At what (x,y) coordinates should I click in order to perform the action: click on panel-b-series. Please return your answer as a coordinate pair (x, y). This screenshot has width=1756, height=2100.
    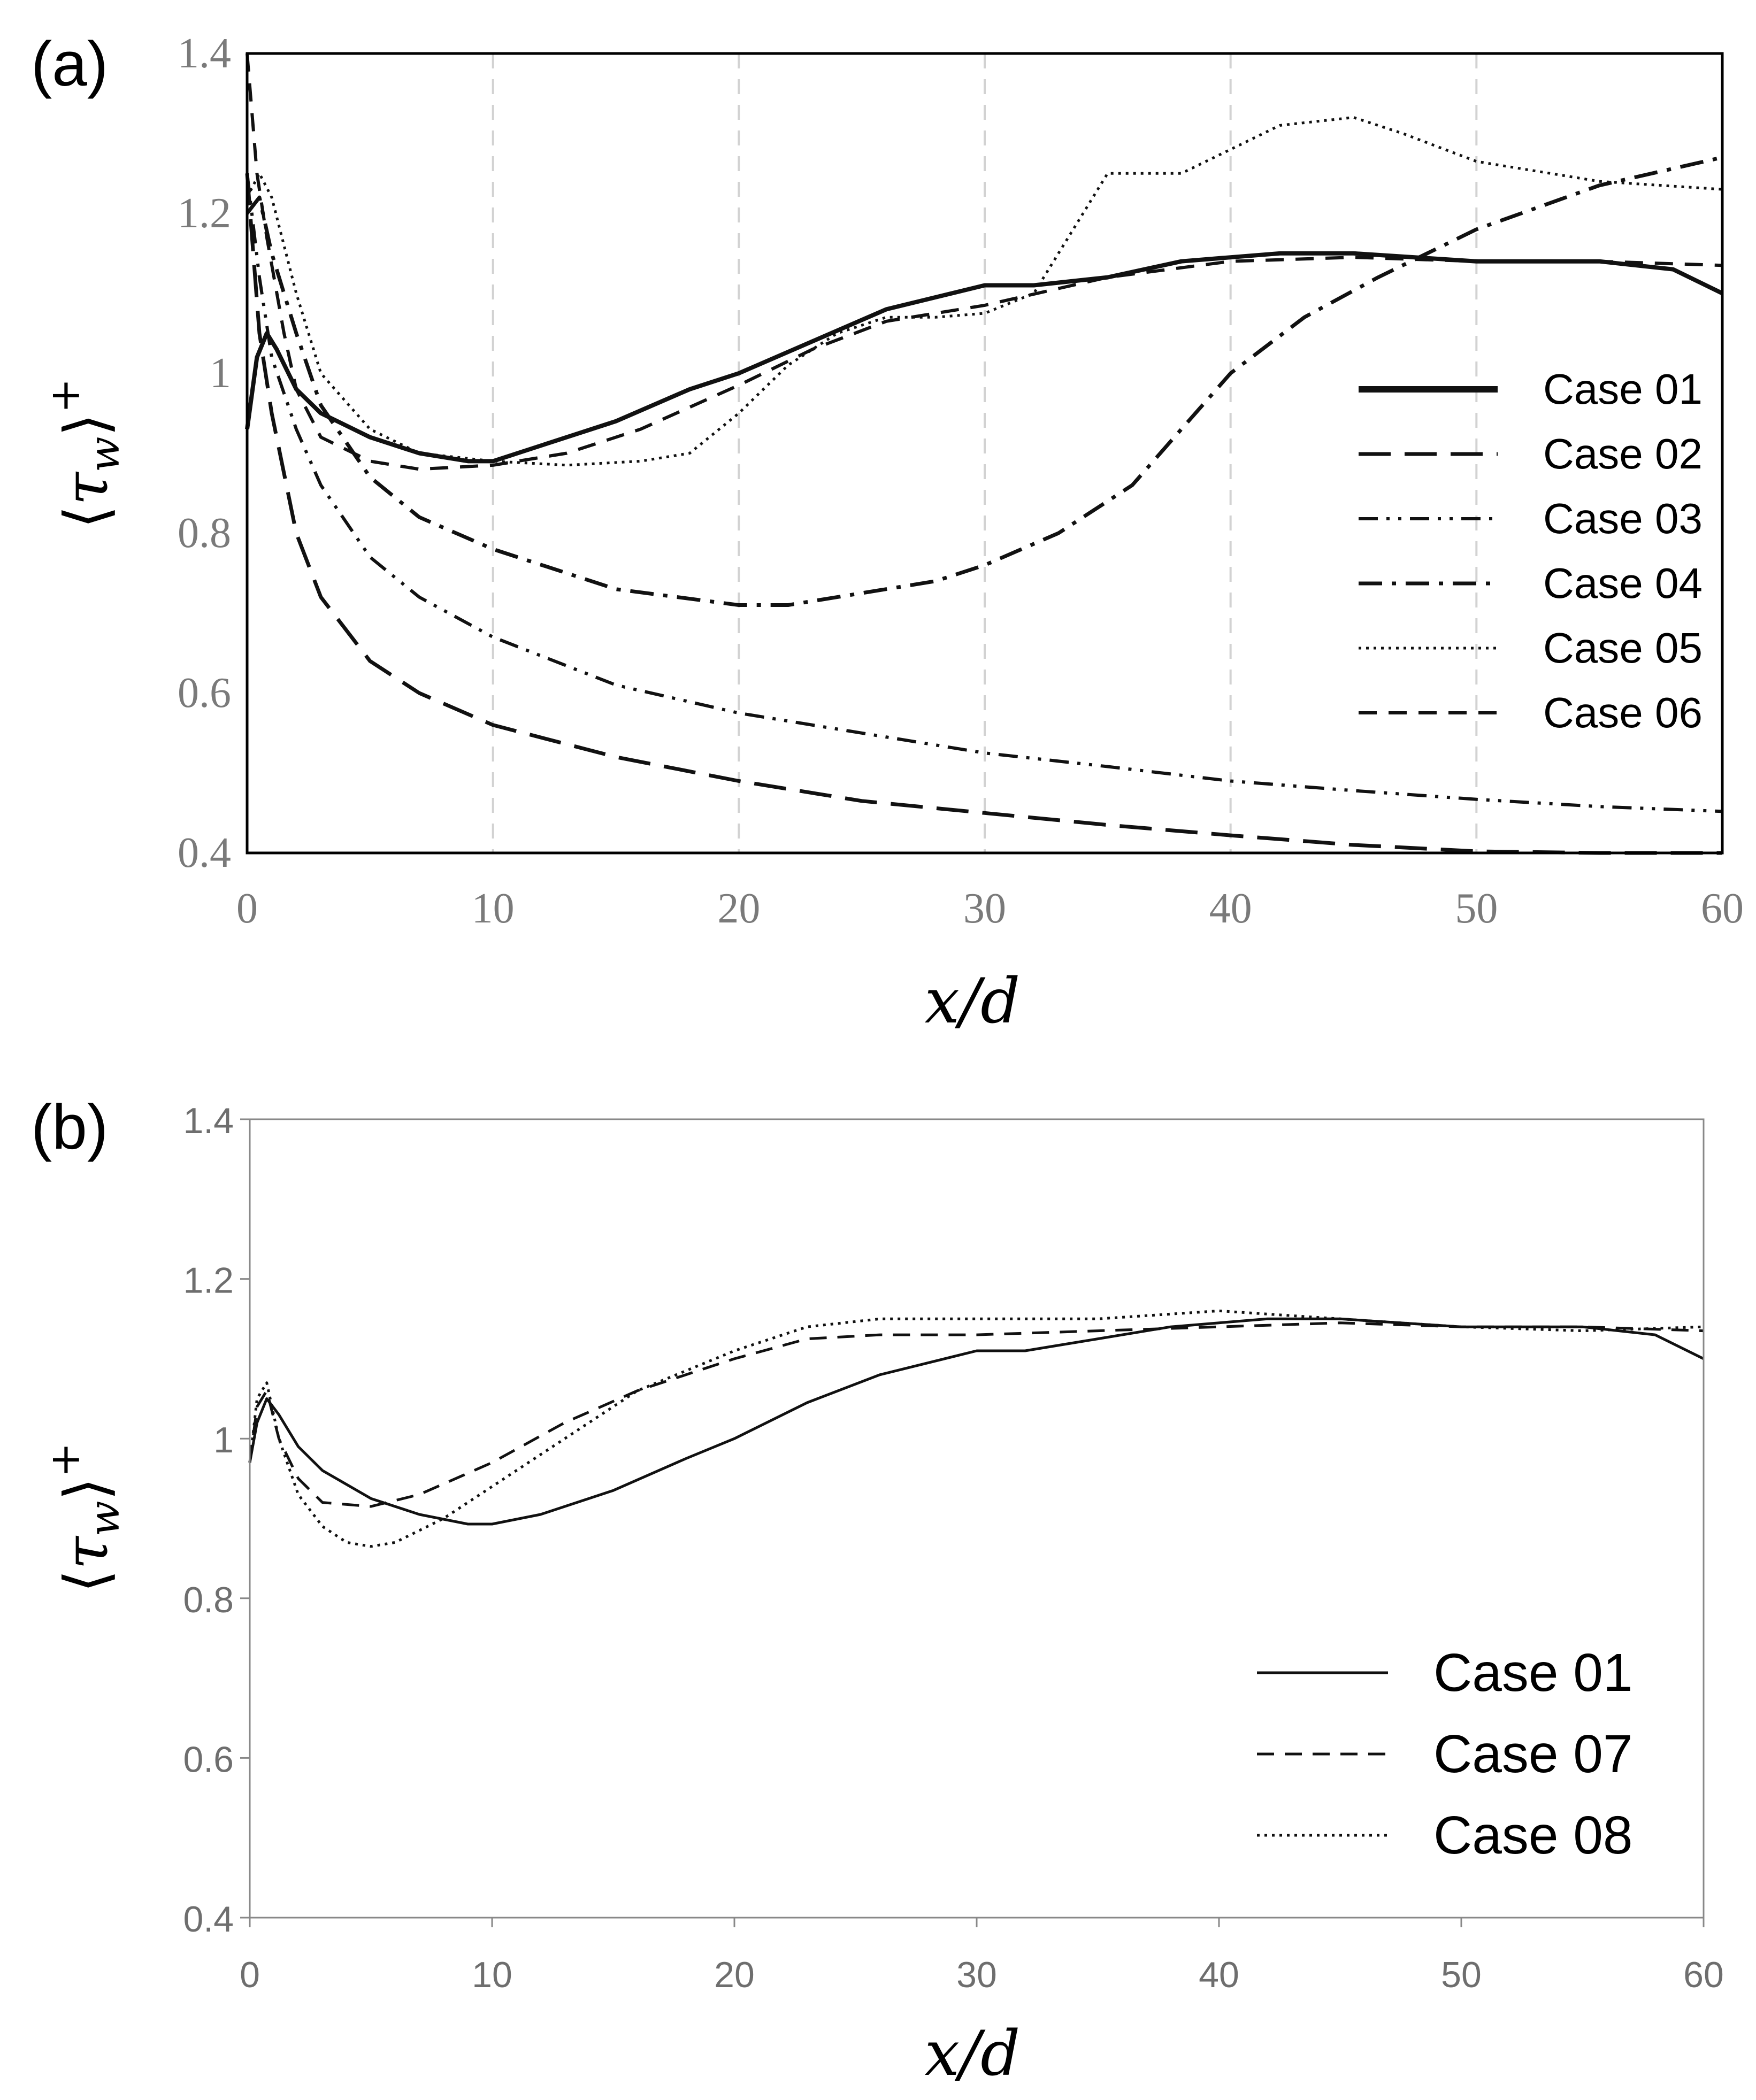
    Looking at the image, I should click on (976, 1428).